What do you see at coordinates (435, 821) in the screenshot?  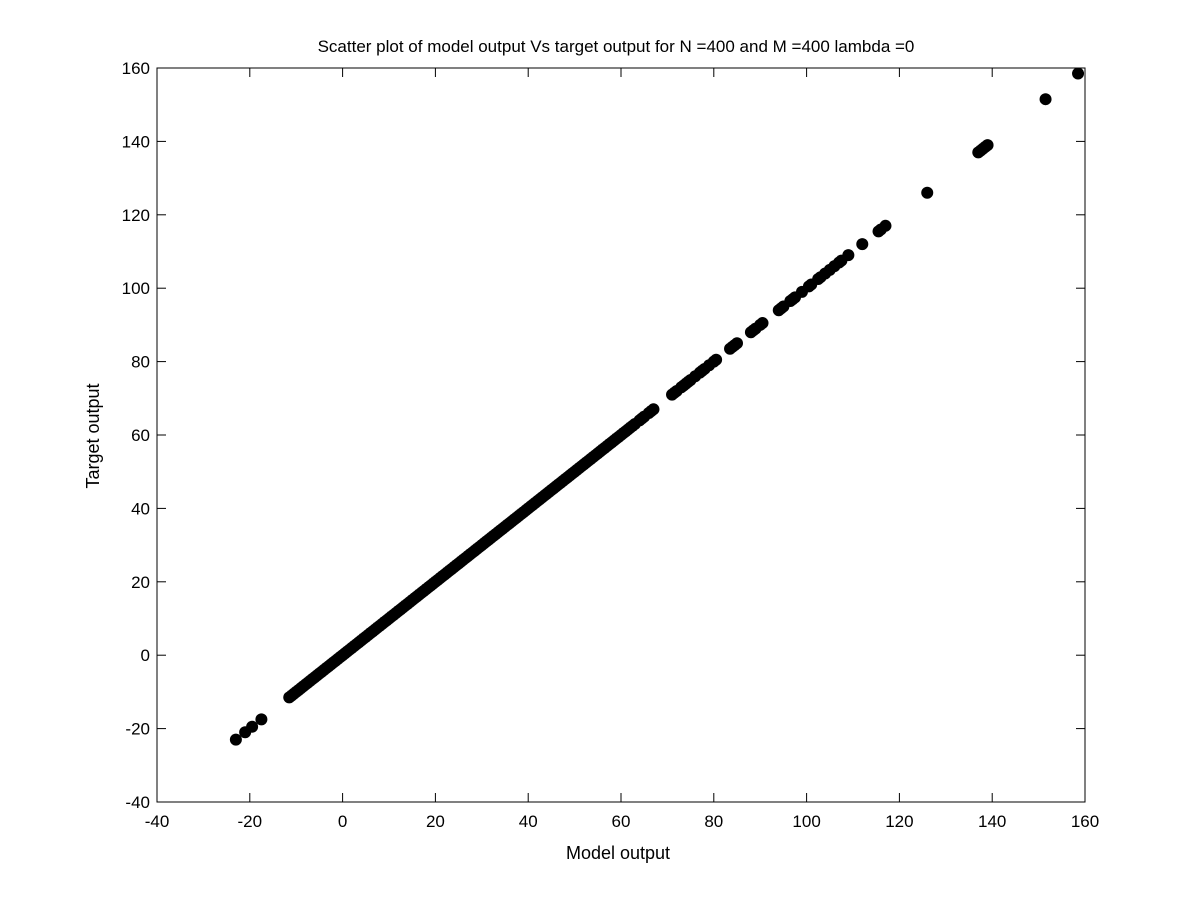 I see `x-tick-label: 20` at bounding box center [435, 821].